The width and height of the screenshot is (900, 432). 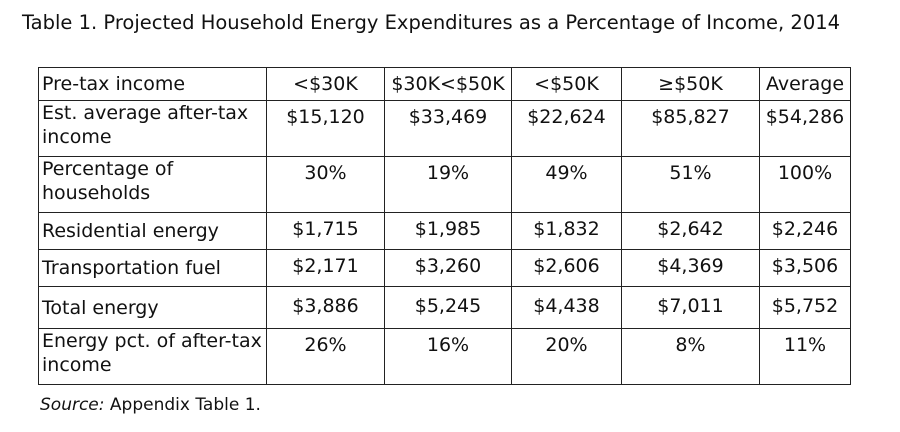 I want to click on row-label-percentage-households: Percentage of households, so click(x=152, y=184).